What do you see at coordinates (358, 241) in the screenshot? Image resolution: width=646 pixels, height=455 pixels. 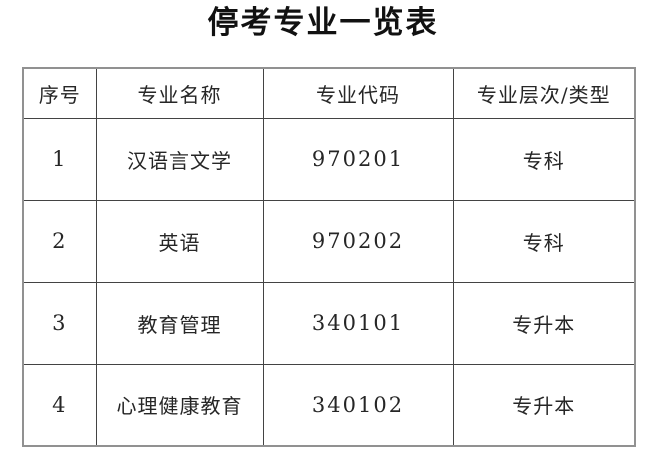 I see `major-code: 970202` at bounding box center [358, 241].